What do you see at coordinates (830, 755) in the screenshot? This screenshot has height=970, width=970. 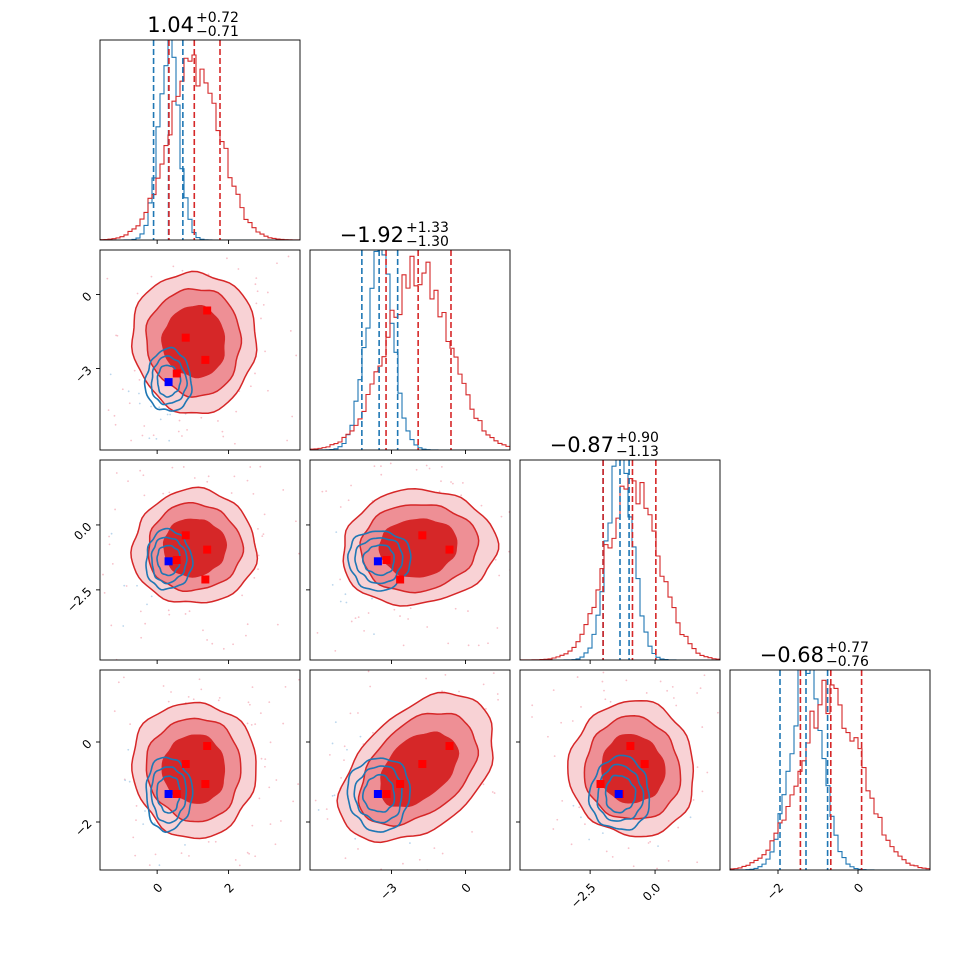 I see `hist-panel-4: −0.68 +0.77−0.76` at bounding box center [830, 755].